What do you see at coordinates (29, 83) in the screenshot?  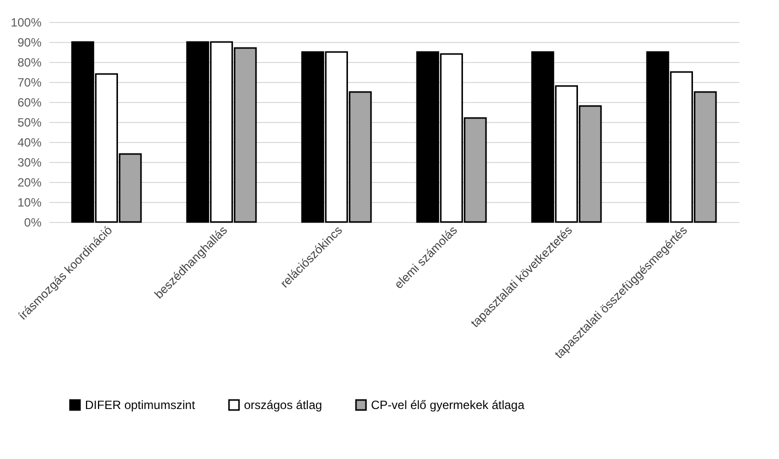 I see `y-tick-label: 70%` at bounding box center [29, 83].